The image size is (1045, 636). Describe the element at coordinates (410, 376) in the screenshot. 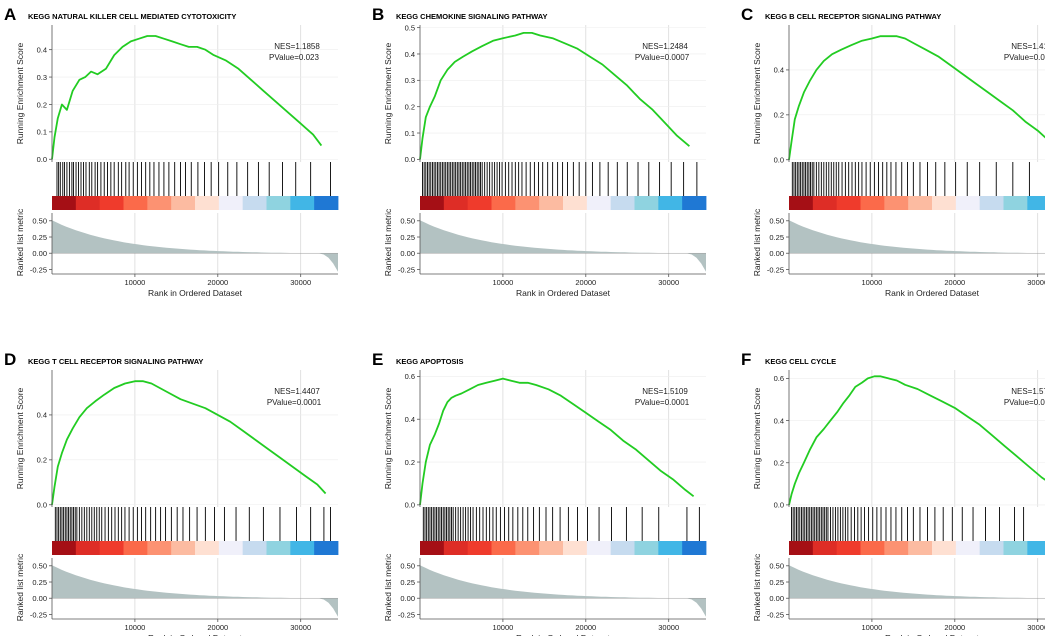

I see `es-y-tick-label: 0.6` at that location.